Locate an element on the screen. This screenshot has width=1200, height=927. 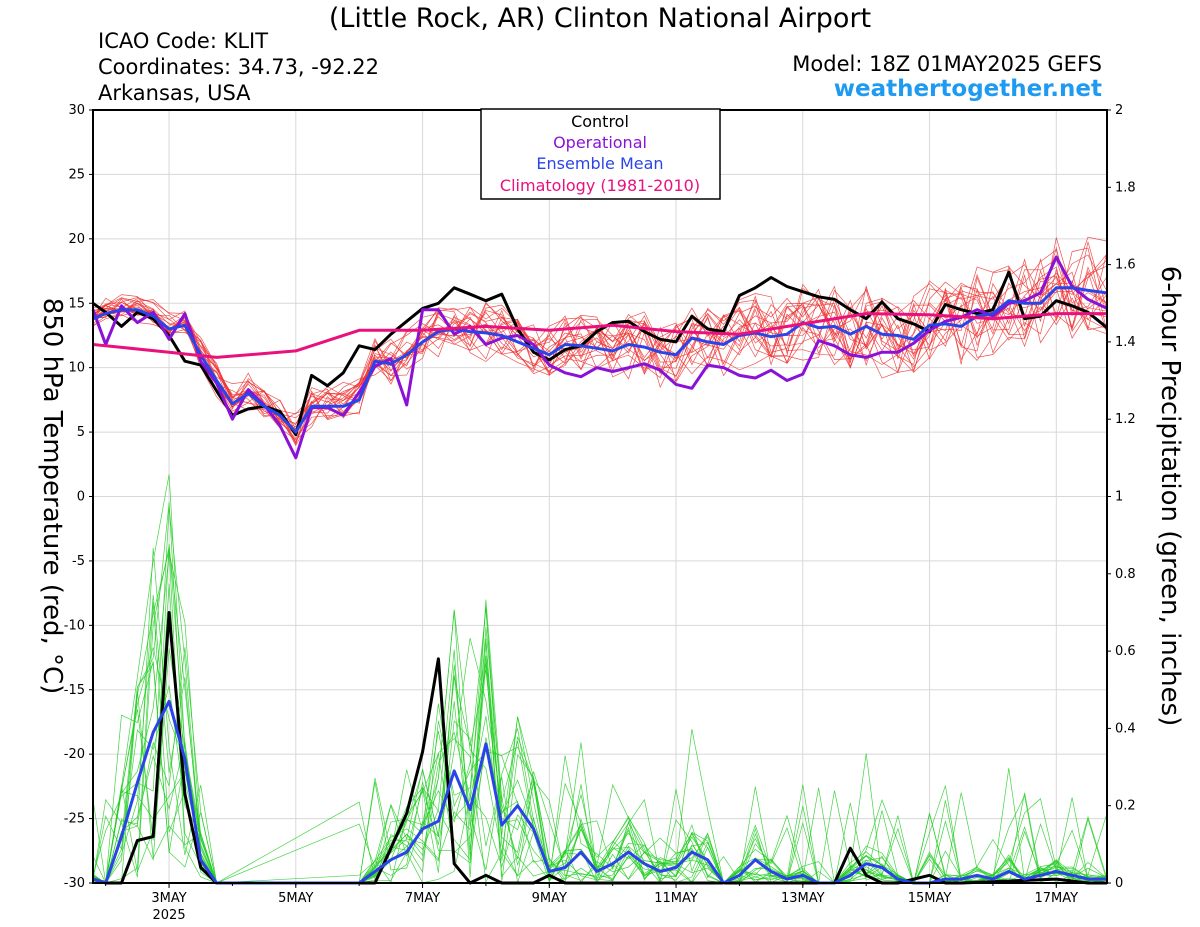
x-tick-label: 7MAY is located at coordinates (422, 898).